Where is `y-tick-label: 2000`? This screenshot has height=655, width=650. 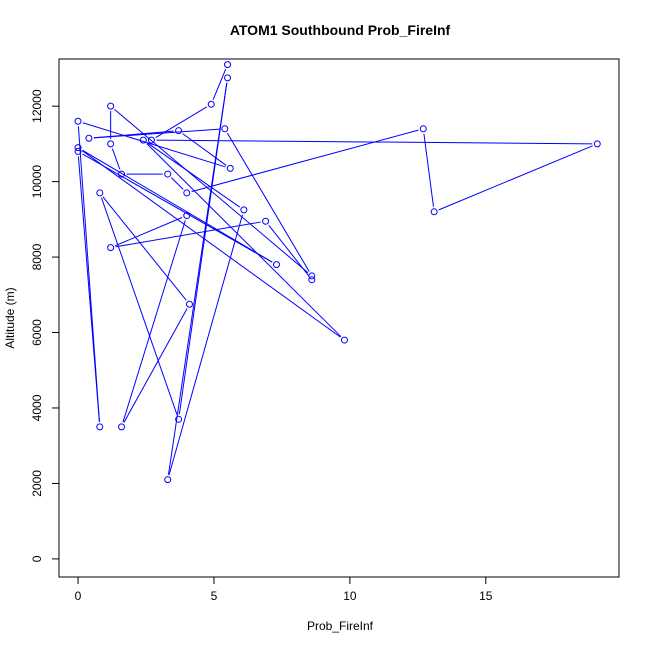 y-tick-label: 2000 is located at coordinates (37, 483).